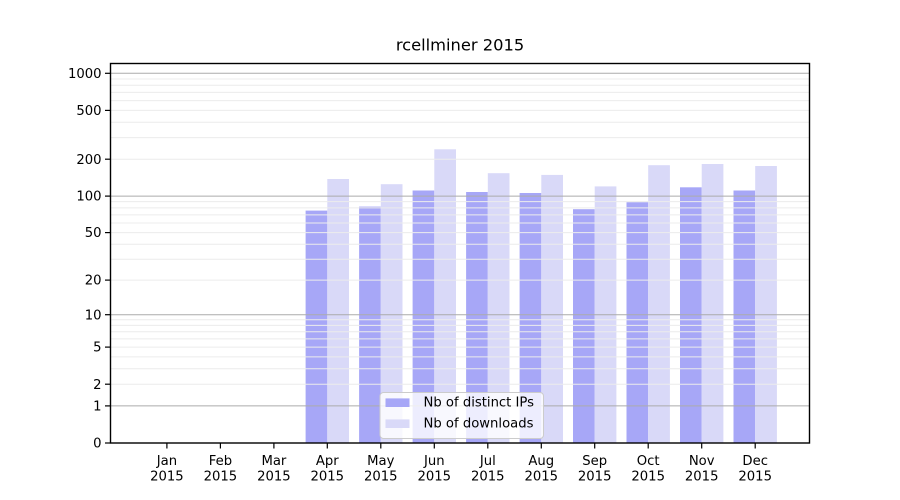  I want to click on x-tick-label-jan: Jan 2015, so click(167, 469).